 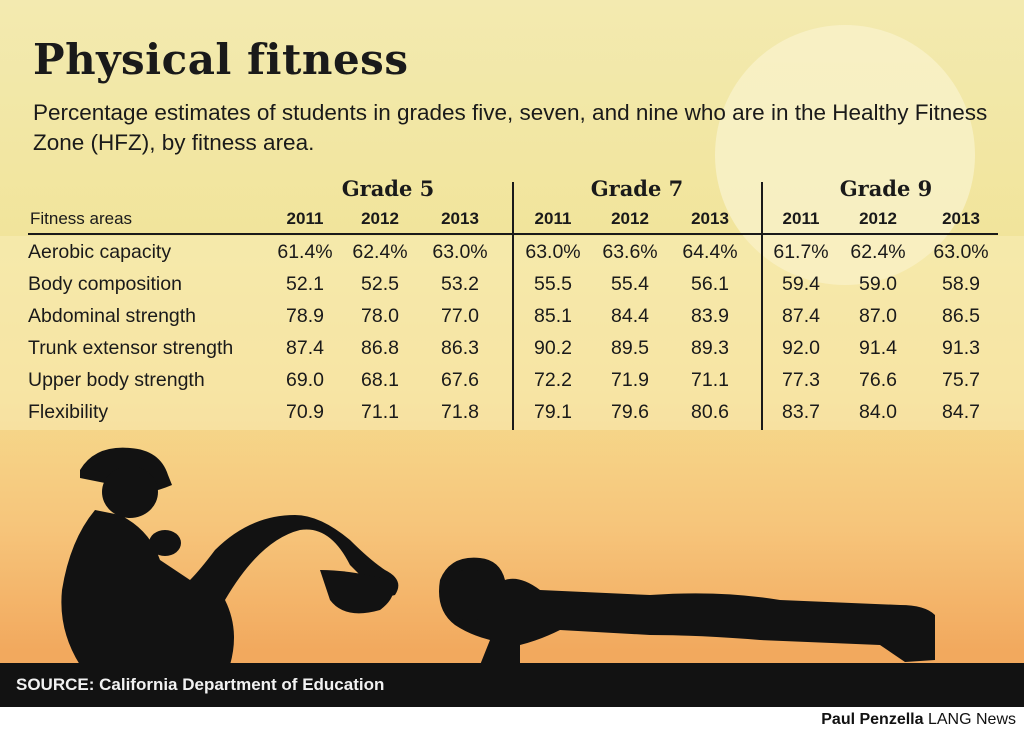 I want to click on table-cell: 86.5, so click(x=961, y=316).